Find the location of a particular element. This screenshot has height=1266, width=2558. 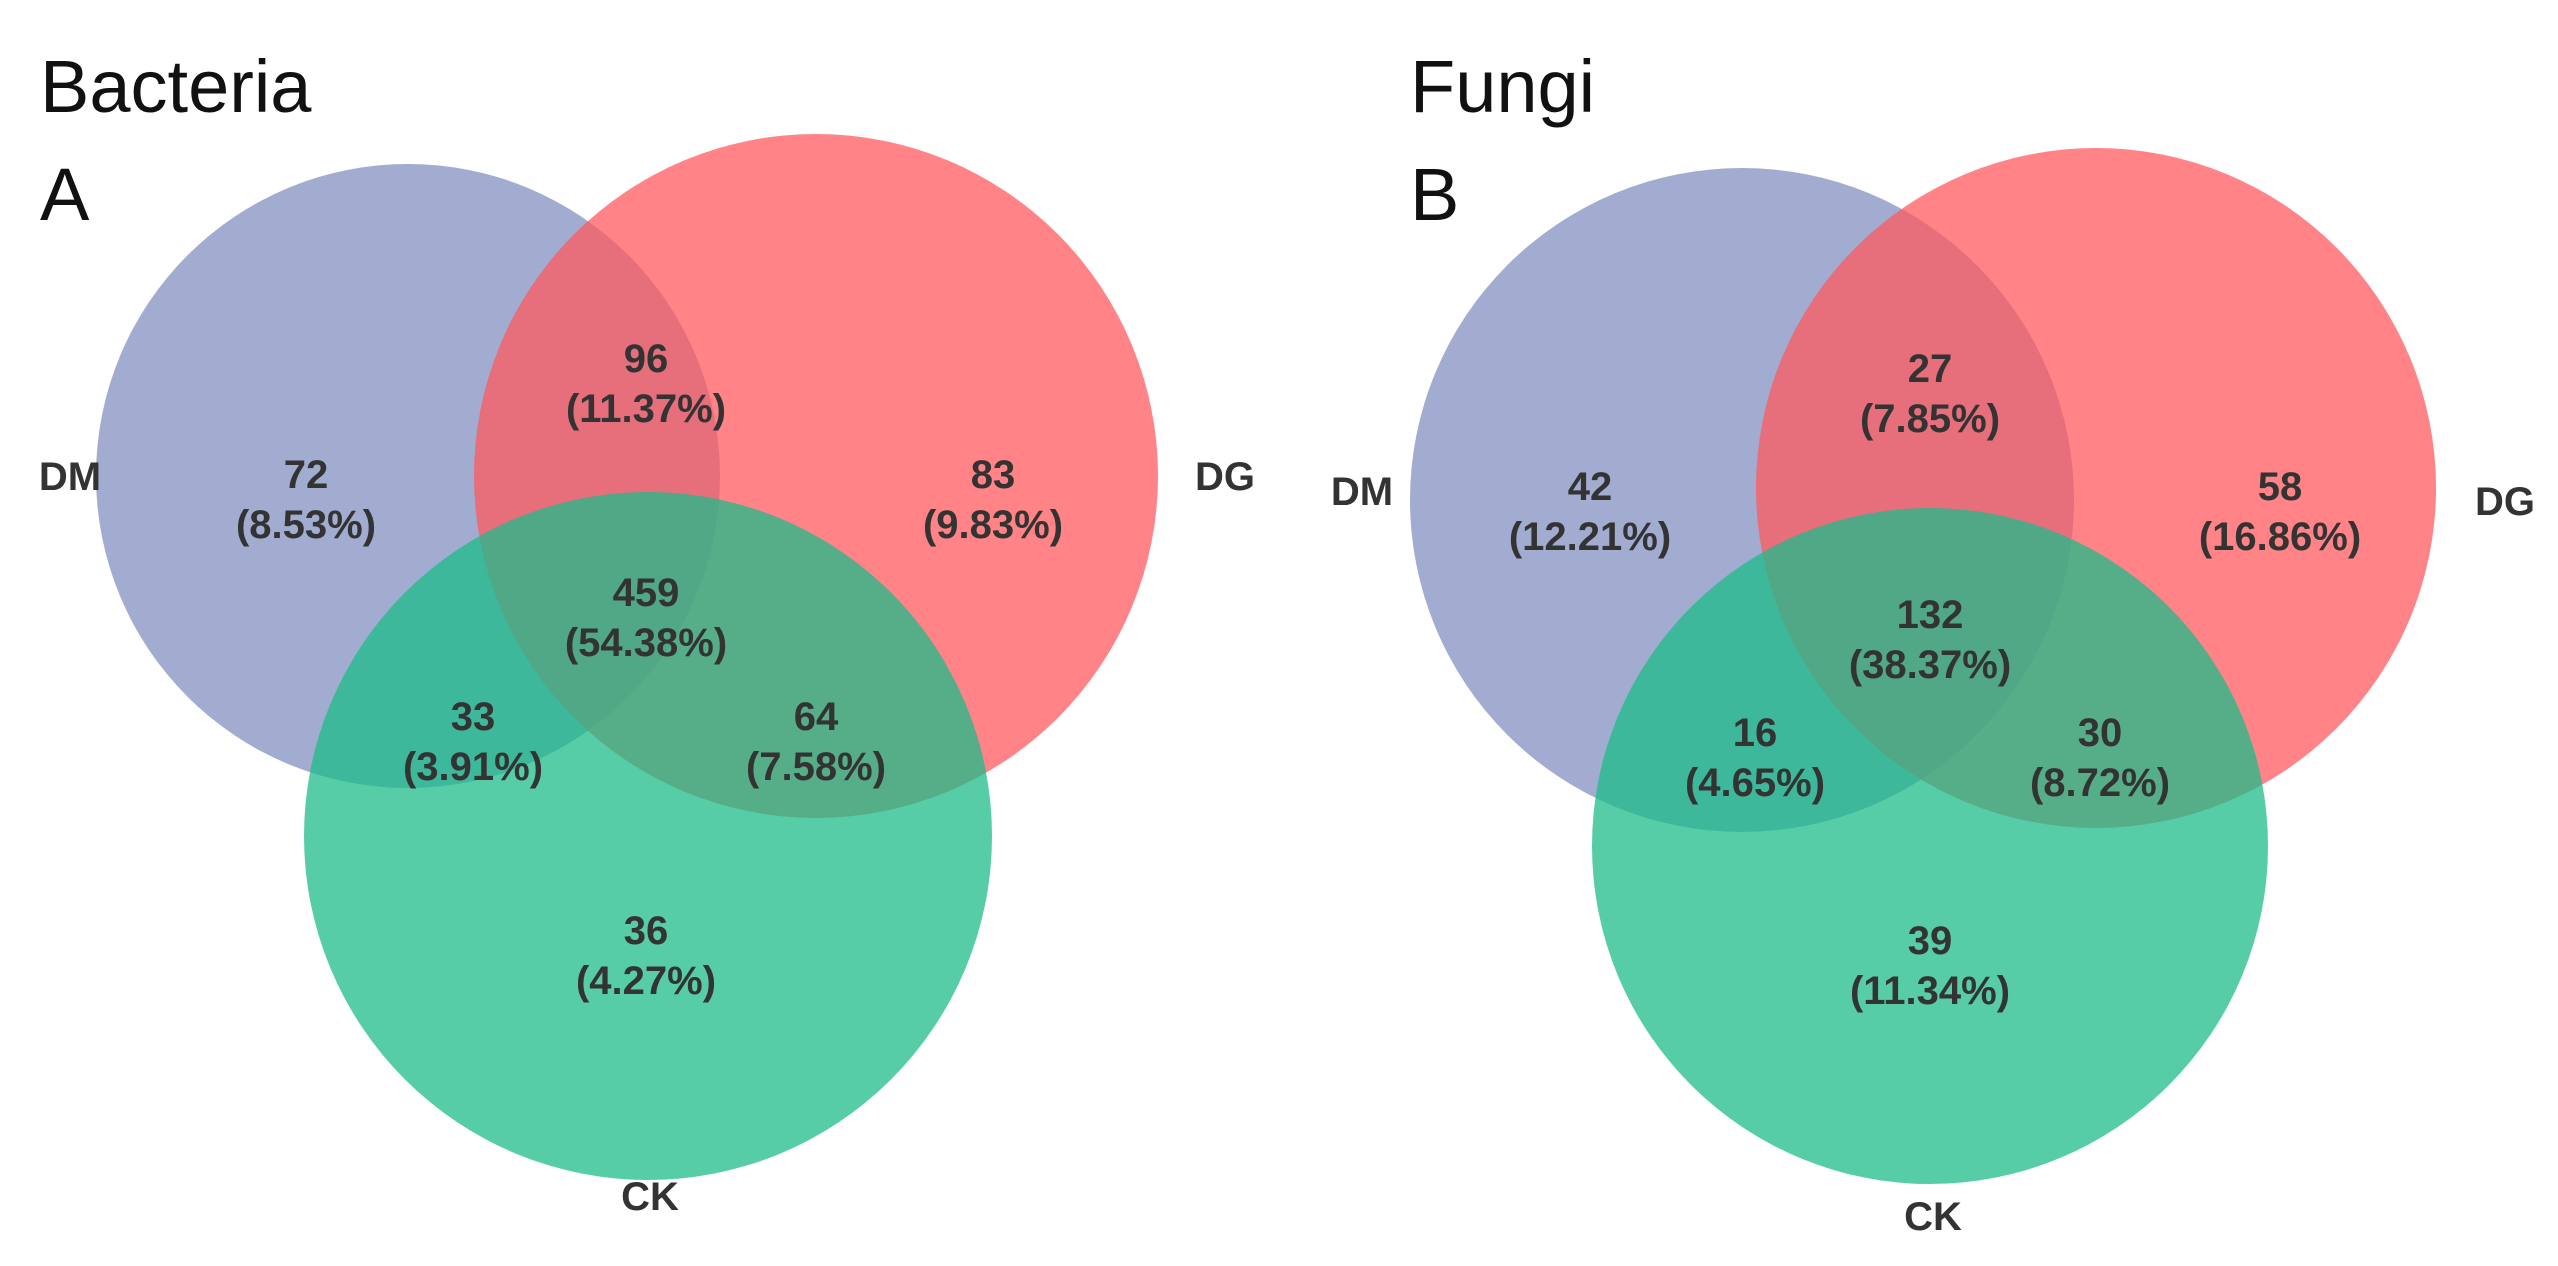

region-percent: (16.86%) is located at coordinates (2280, 537).